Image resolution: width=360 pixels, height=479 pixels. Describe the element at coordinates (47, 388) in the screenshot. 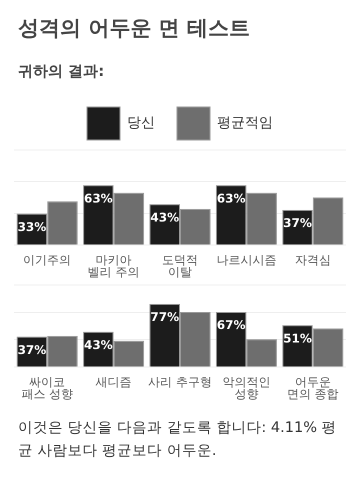

I see `x-tick-label: 싸이코 패스 성향` at that location.